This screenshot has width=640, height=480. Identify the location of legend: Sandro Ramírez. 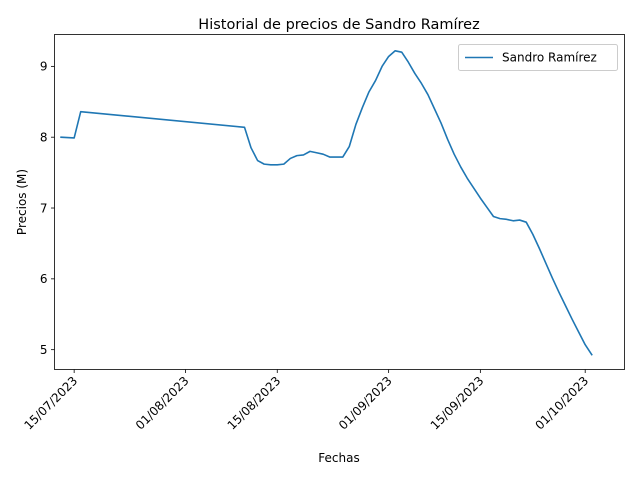
(538, 57).